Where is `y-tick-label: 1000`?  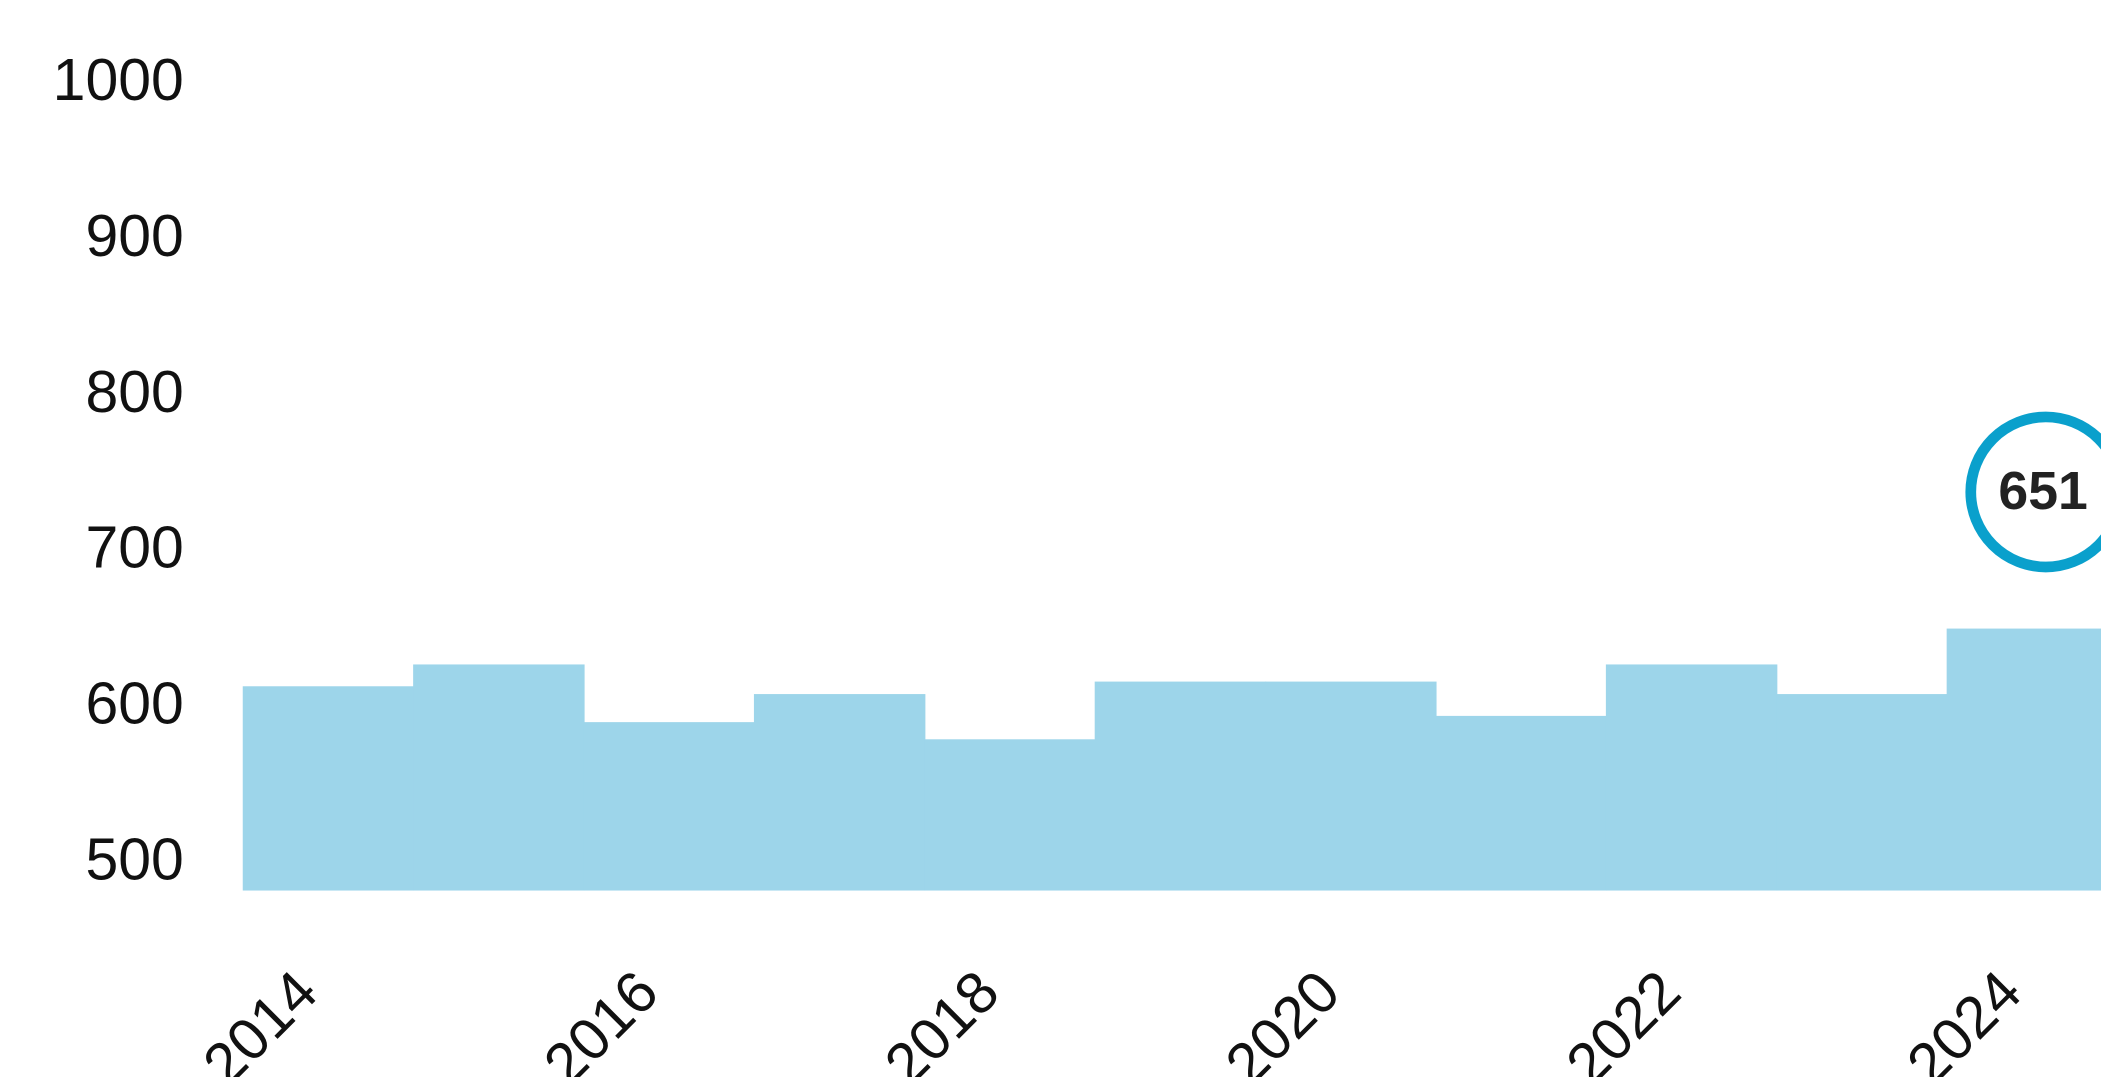 y-tick-label: 1000 is located at coordinates (118, 80).